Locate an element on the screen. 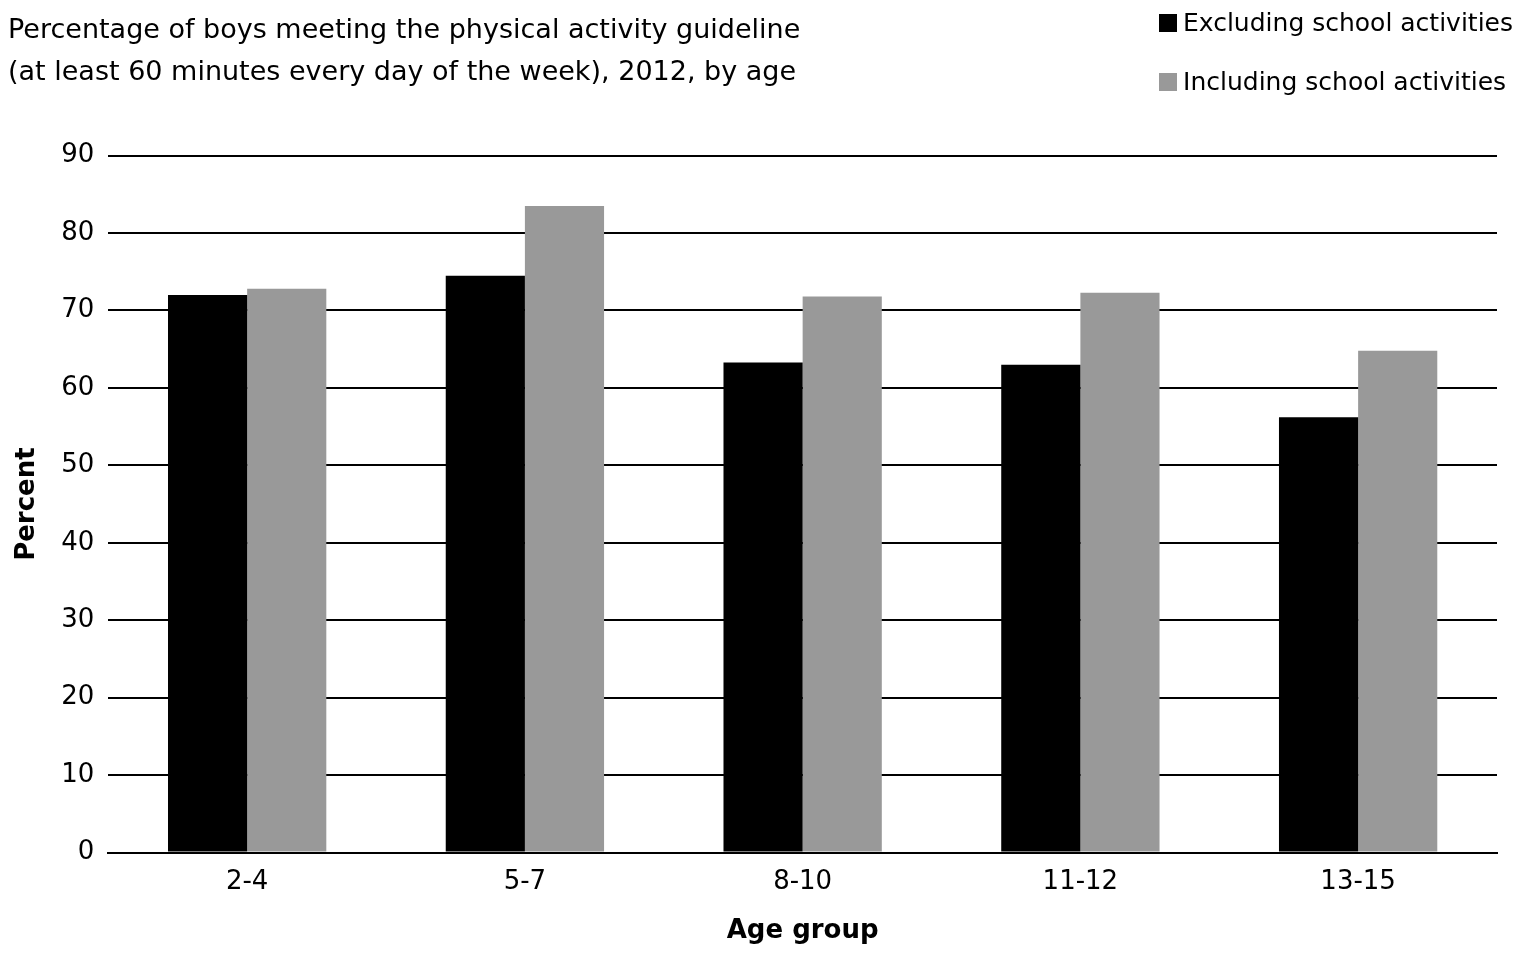 The height and width of the screenshot is (957, 1525). x-tick-label: 11-12 is located at coordinates (1080, 879).